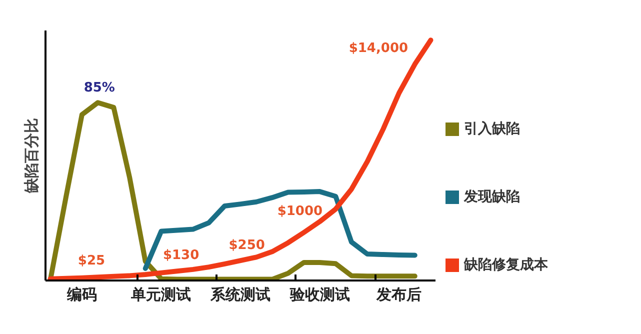  What do you see at coordinates (378, 48) in the screenshot?
I see `annotation: $14,000` at bounding box center [378, 48].